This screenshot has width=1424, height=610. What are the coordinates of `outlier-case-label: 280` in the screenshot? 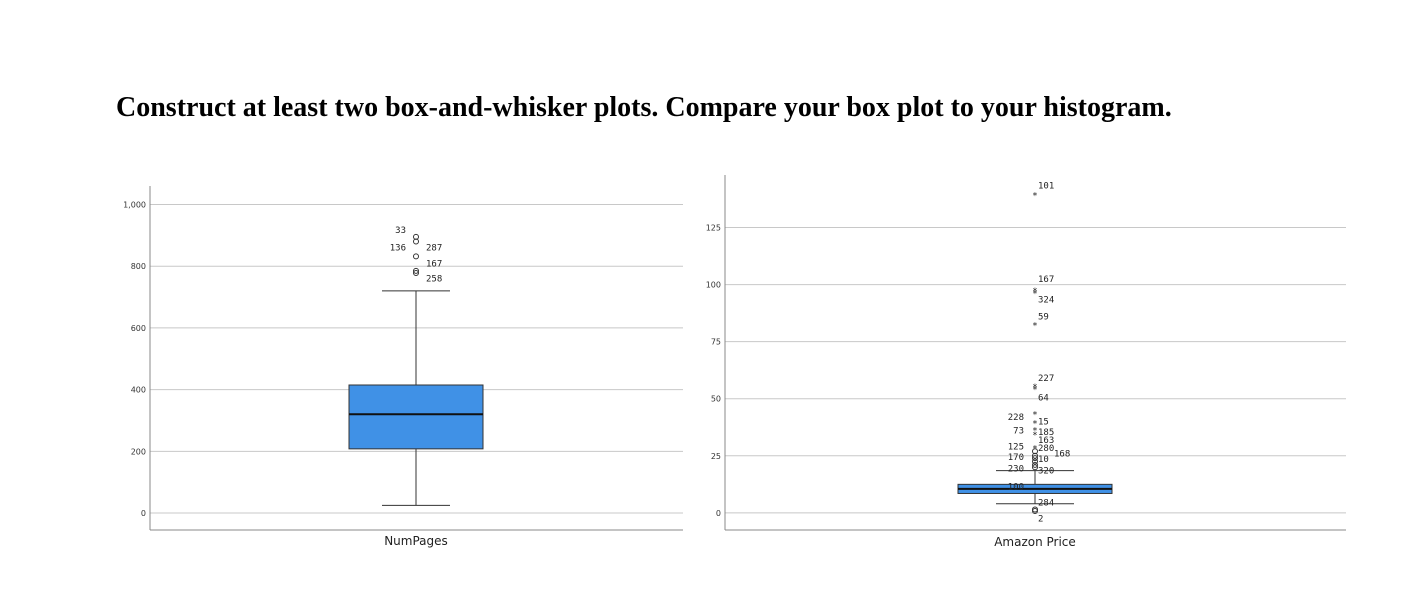 It's located at (1046, 449).